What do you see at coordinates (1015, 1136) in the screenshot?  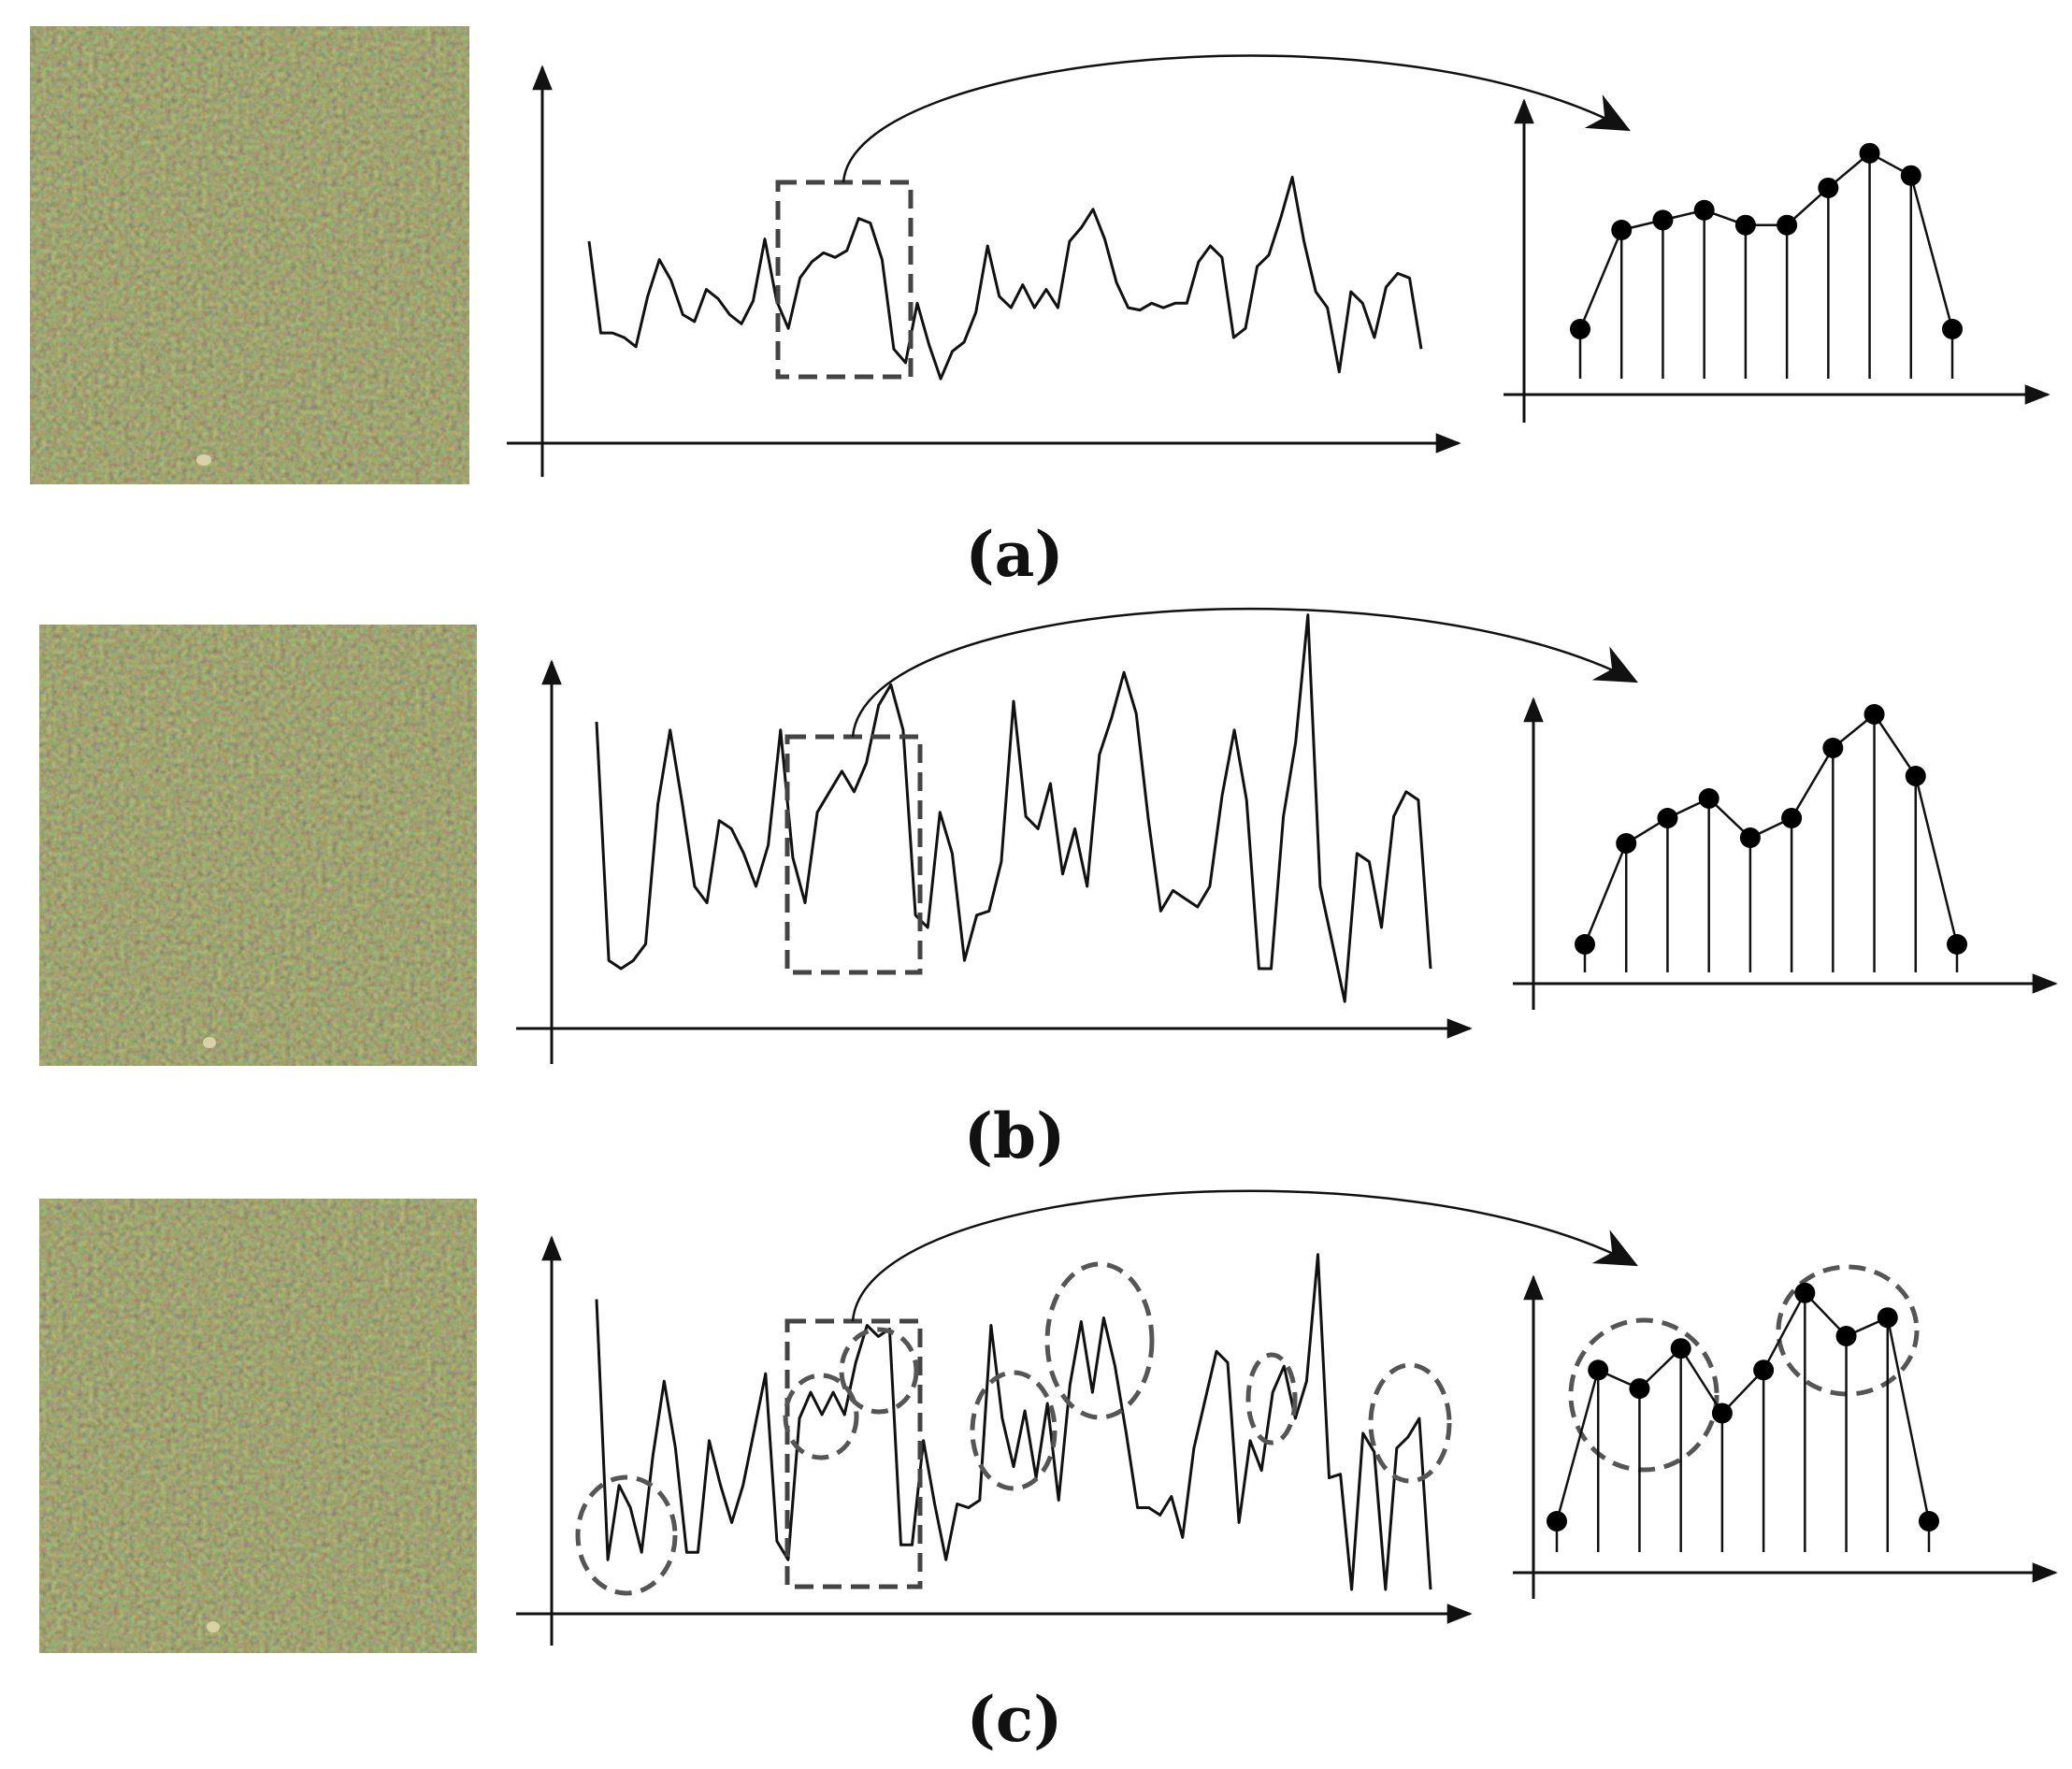 I see `caption-b: (b)` at bounding box center [1015, 1136].